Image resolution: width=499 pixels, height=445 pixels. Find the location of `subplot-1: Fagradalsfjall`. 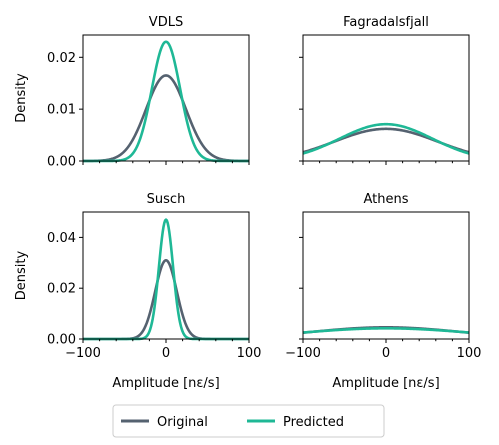

subplot-1: Fagradalsfjall is located at coordinates (384, 90).